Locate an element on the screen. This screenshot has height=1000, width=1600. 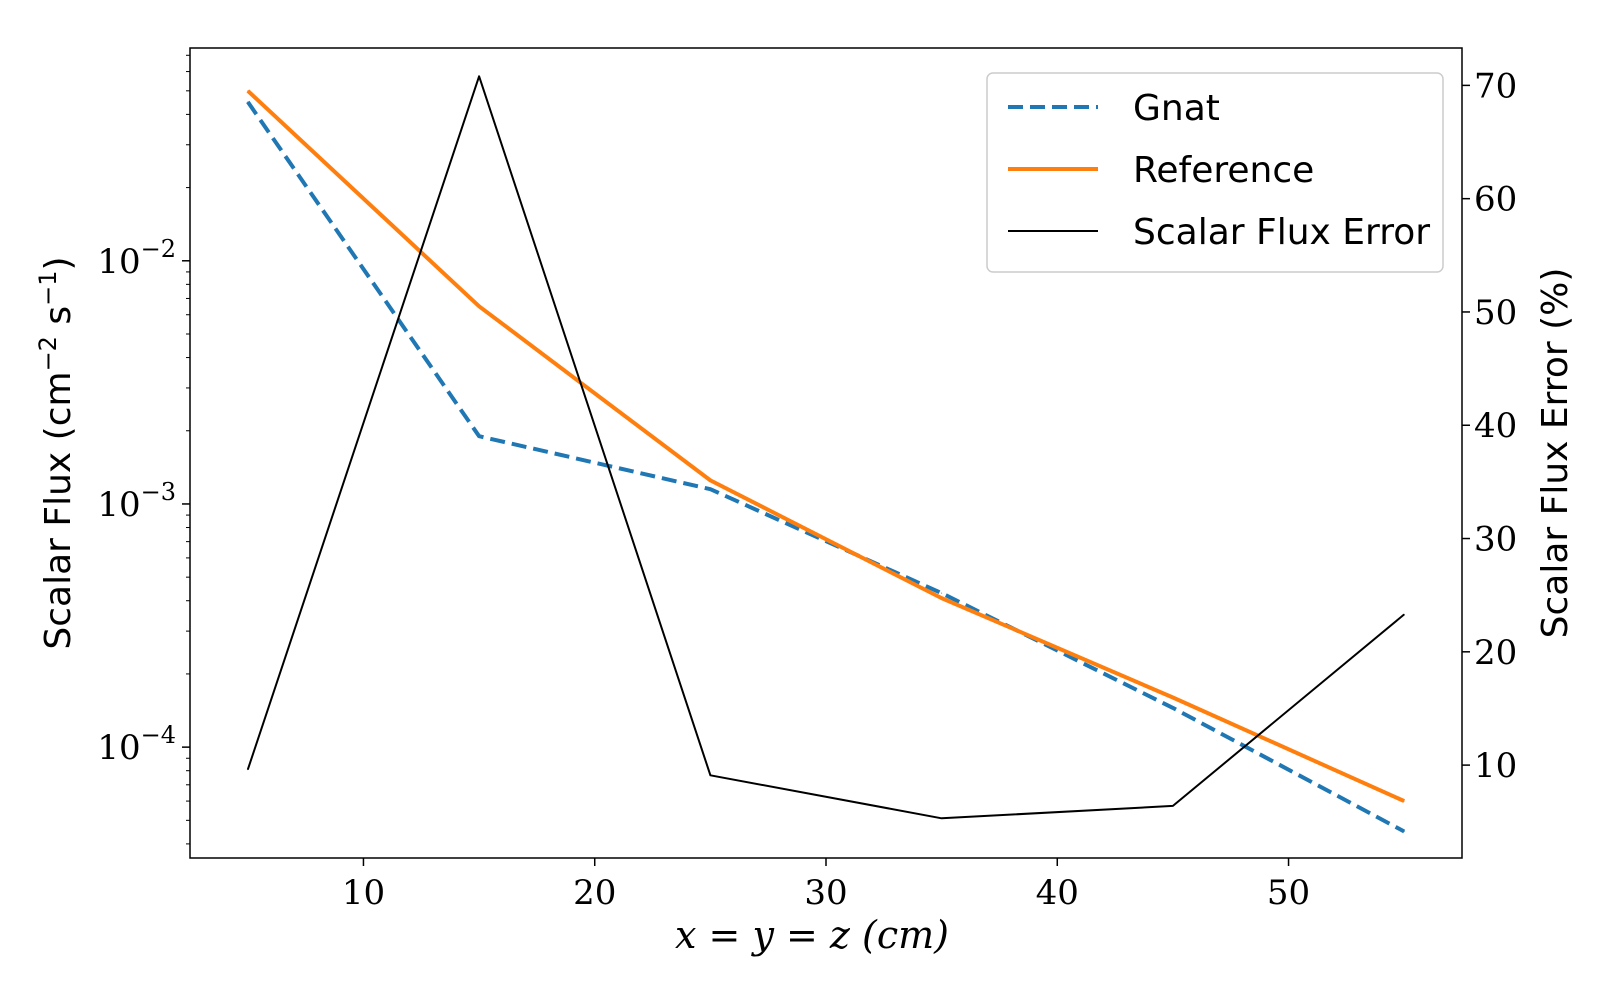
right-y-axis-ticks: 10 20 30 40 50 60 70 is located at coordinates (1489, 426).